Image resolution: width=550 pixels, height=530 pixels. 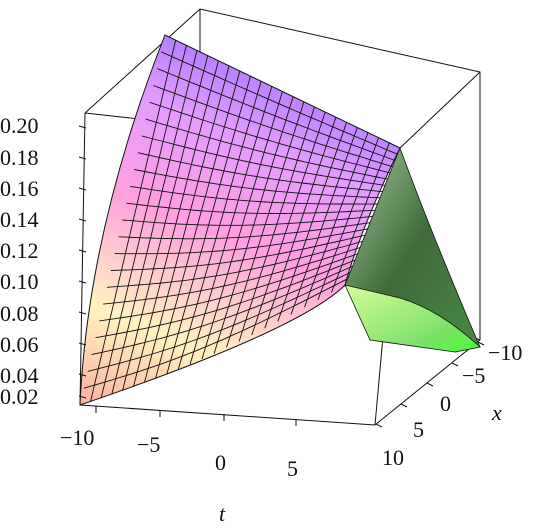 I want to click on z-tick-label: 0.18, so click(x=19, y=157).